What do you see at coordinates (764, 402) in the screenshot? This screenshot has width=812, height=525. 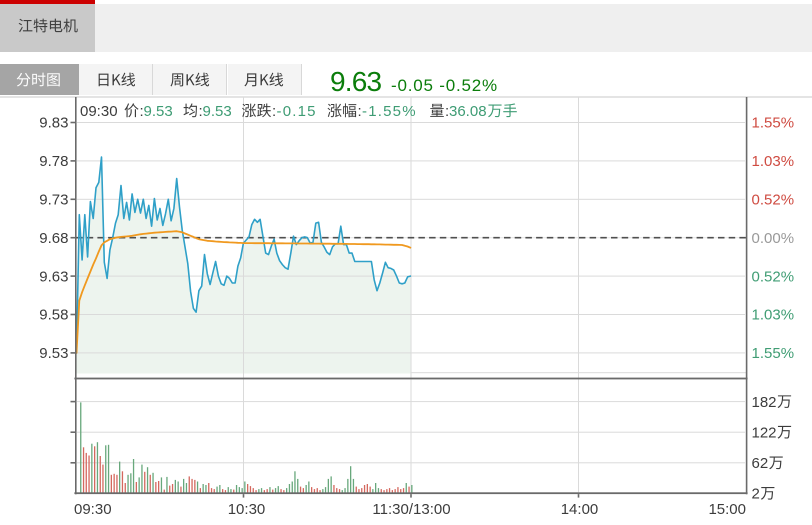 I see `svg-text: 182` at bounding box center [764, 402].